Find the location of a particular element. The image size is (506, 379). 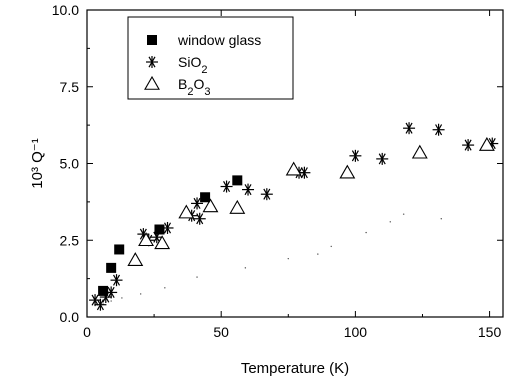

y-tick-label: 5.0 is located at coordinates (70, 164).